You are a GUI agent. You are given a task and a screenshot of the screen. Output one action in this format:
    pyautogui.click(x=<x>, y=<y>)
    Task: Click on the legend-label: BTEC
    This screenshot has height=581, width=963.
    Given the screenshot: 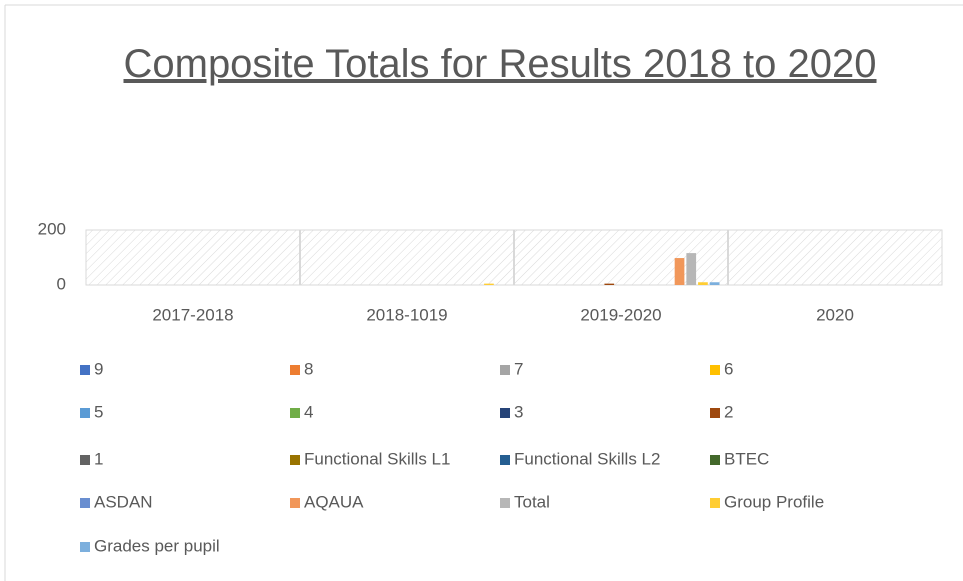 What is the action you would take?
    pyautogui.click(x=746, y=458)
    